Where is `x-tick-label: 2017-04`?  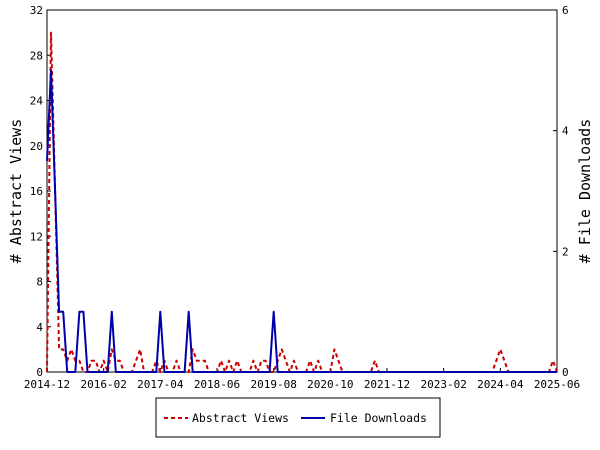 x-tick-label: 2017-04 is located at coordinates (160, 384).